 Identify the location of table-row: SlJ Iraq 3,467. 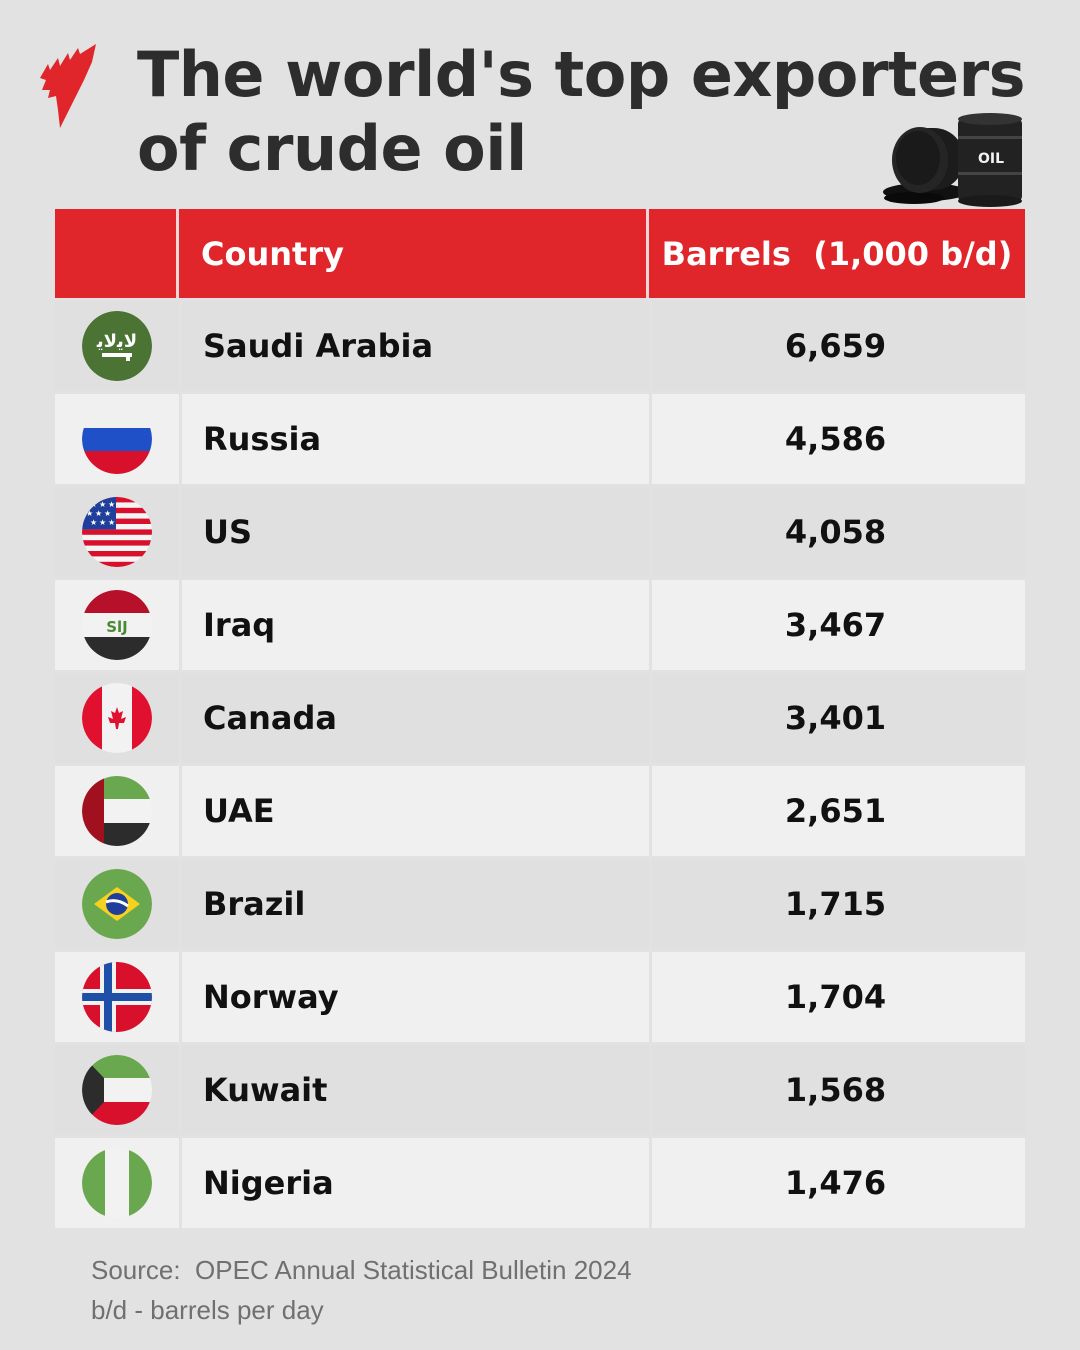
(540, 625).